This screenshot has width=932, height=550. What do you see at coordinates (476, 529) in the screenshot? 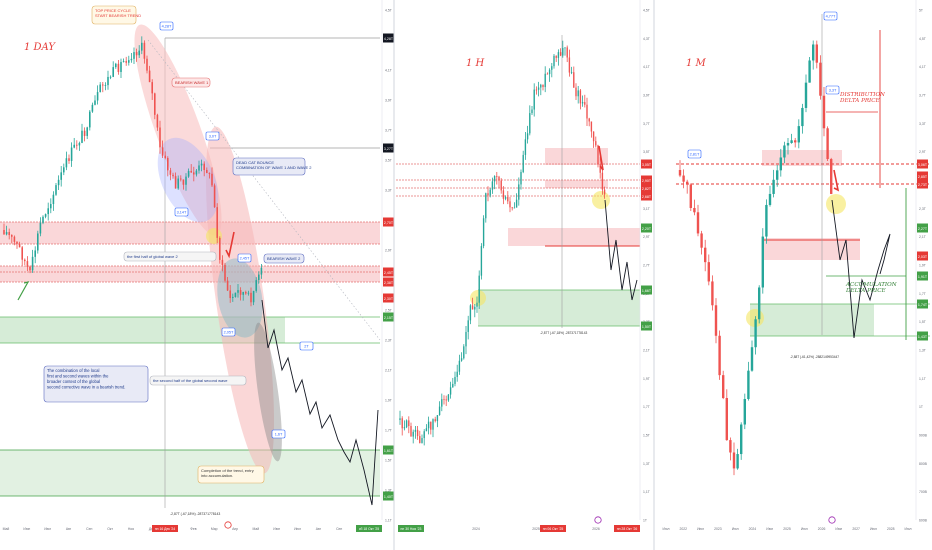
I see `time-axis-2-tick: 2024` at bounding box center [476, 529].